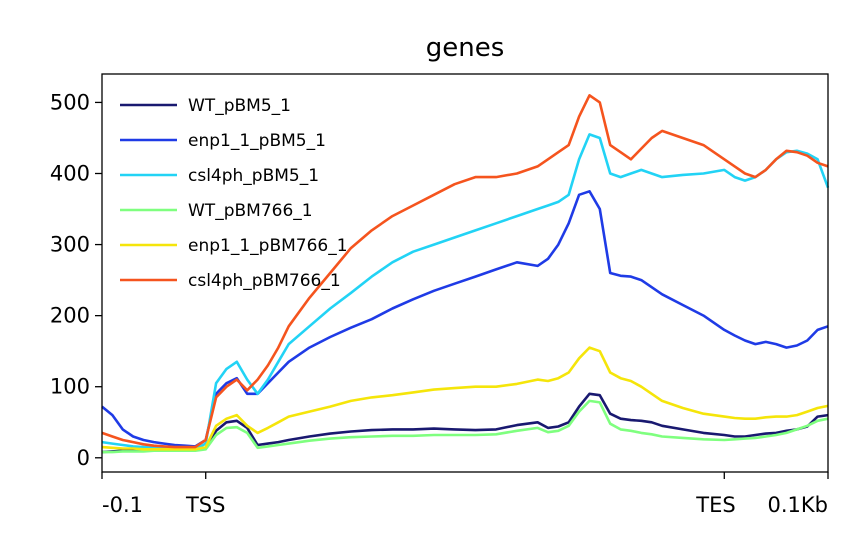  I want to click on y-tick-label: 100, so click(70, 387).